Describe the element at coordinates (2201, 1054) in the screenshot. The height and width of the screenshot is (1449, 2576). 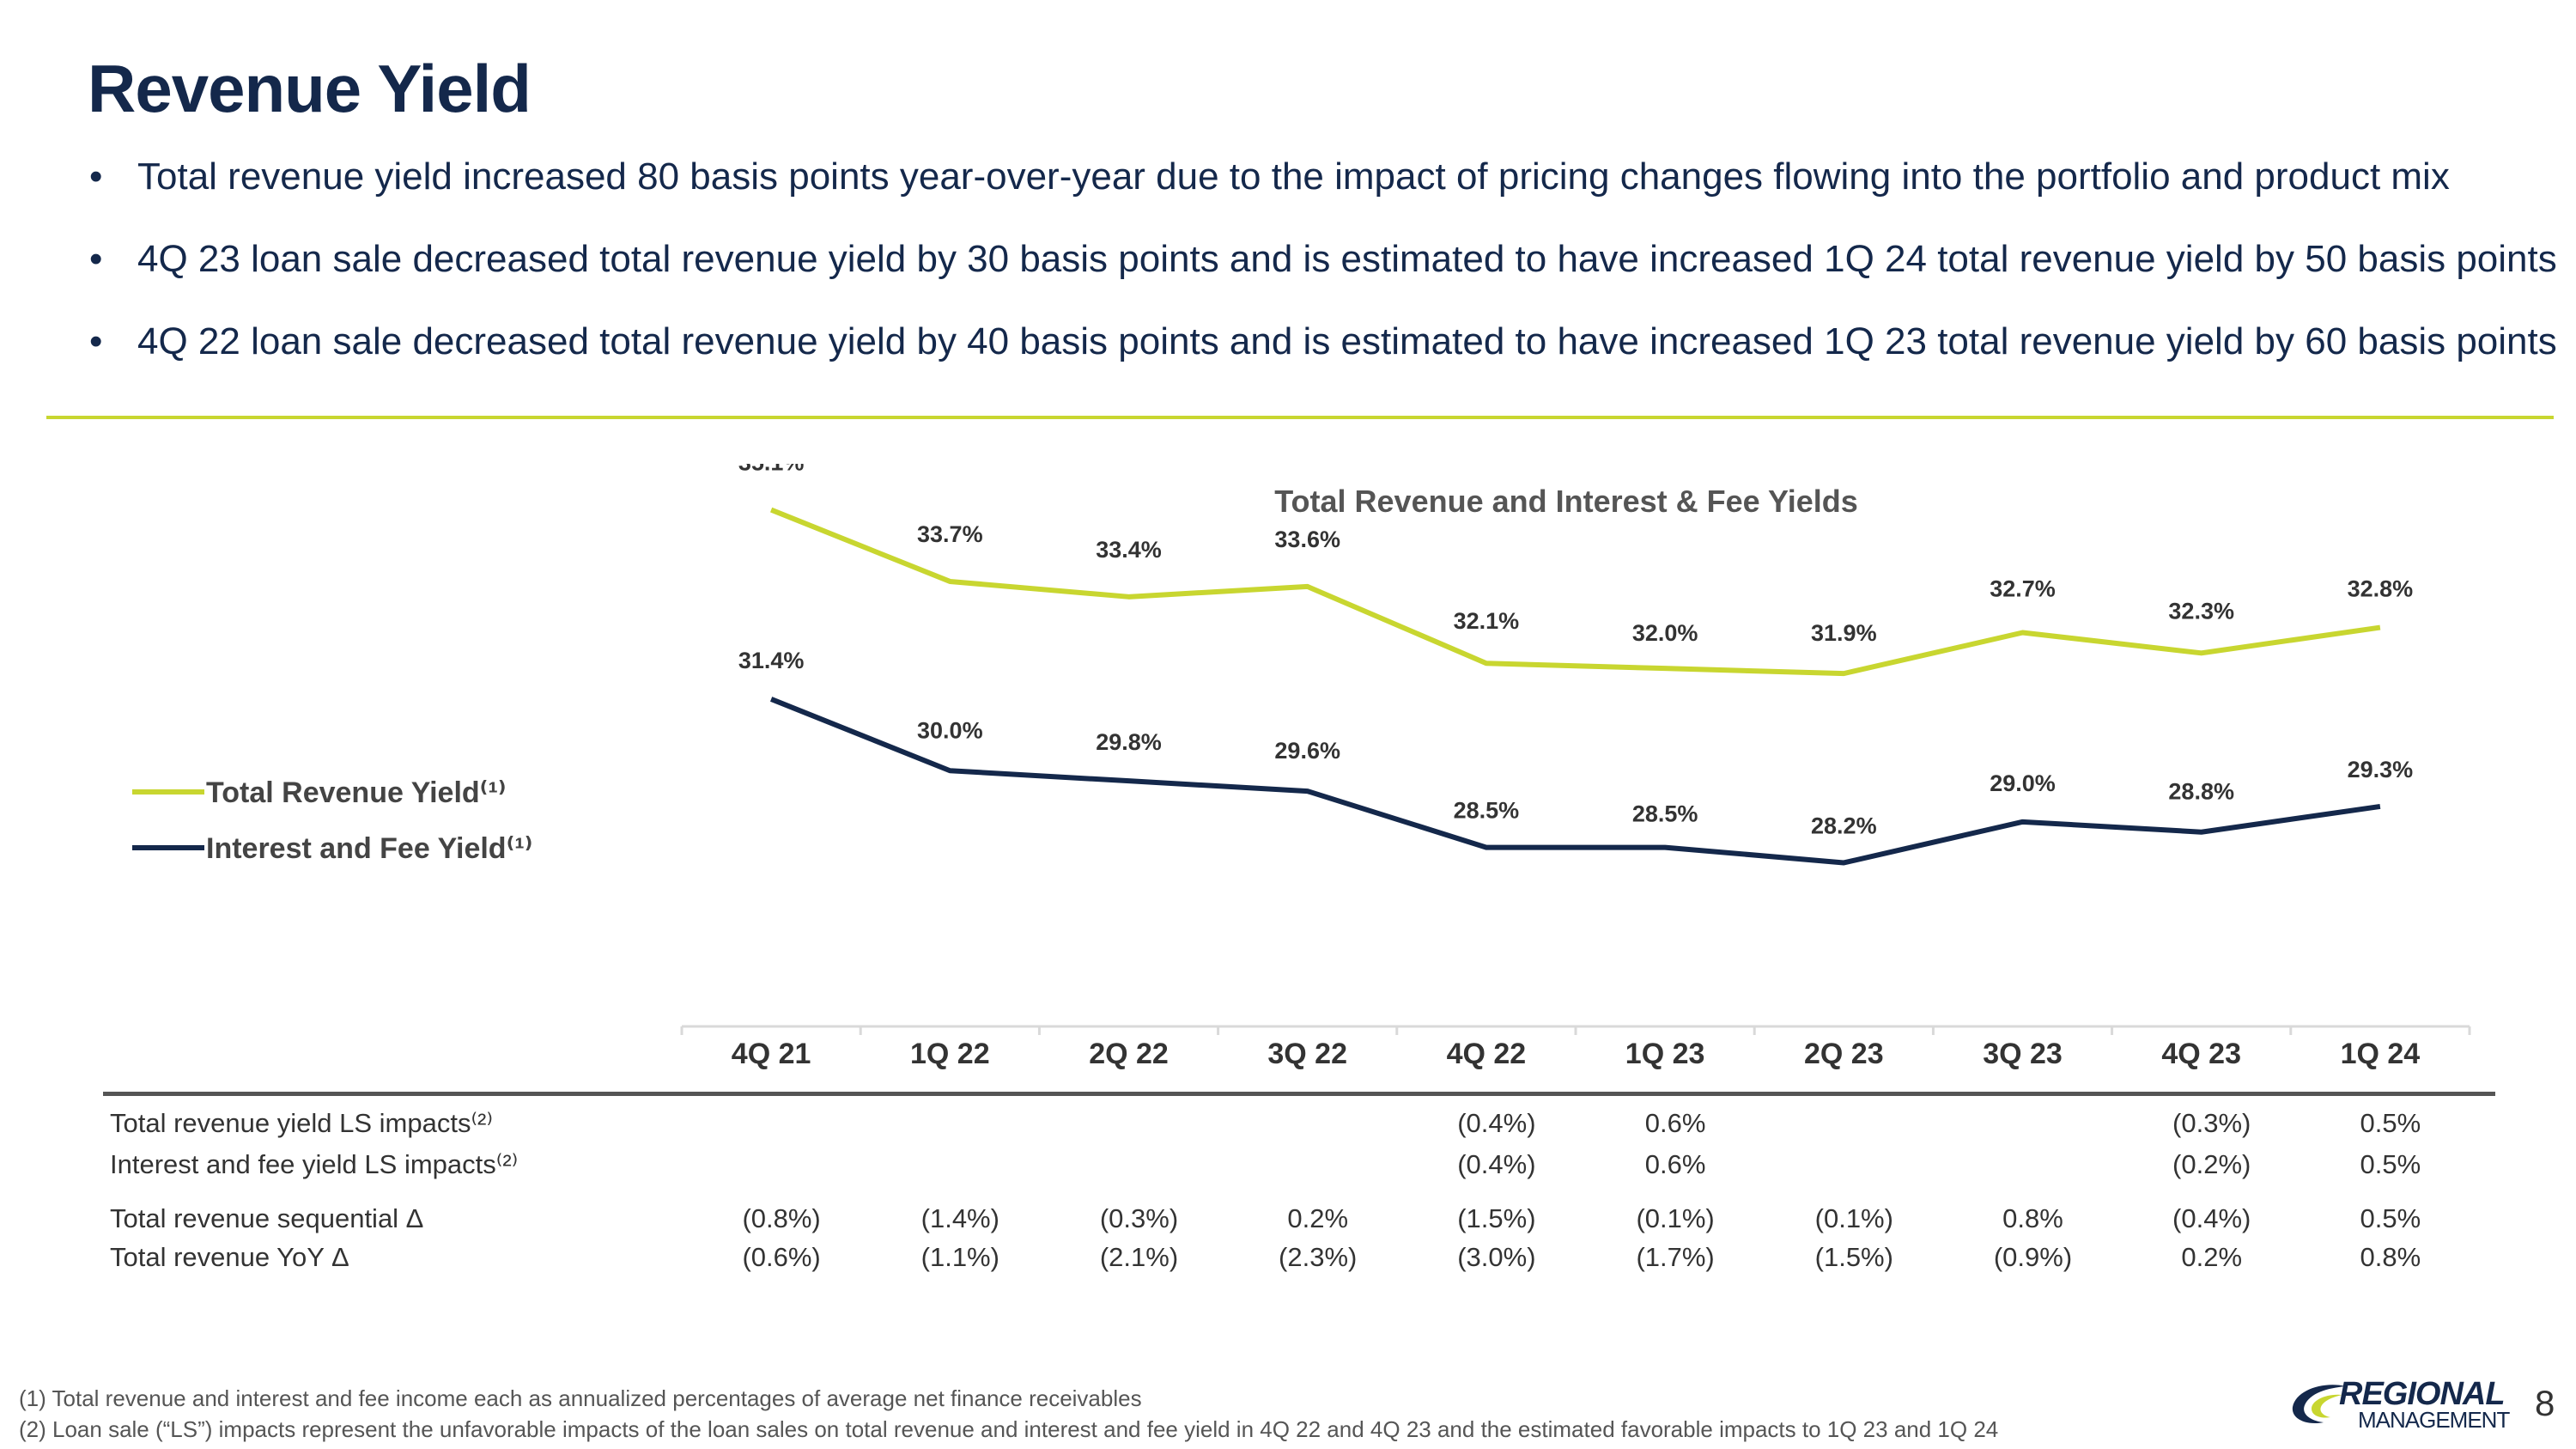
I see `x-tick-label: 4Q 23` at that location.